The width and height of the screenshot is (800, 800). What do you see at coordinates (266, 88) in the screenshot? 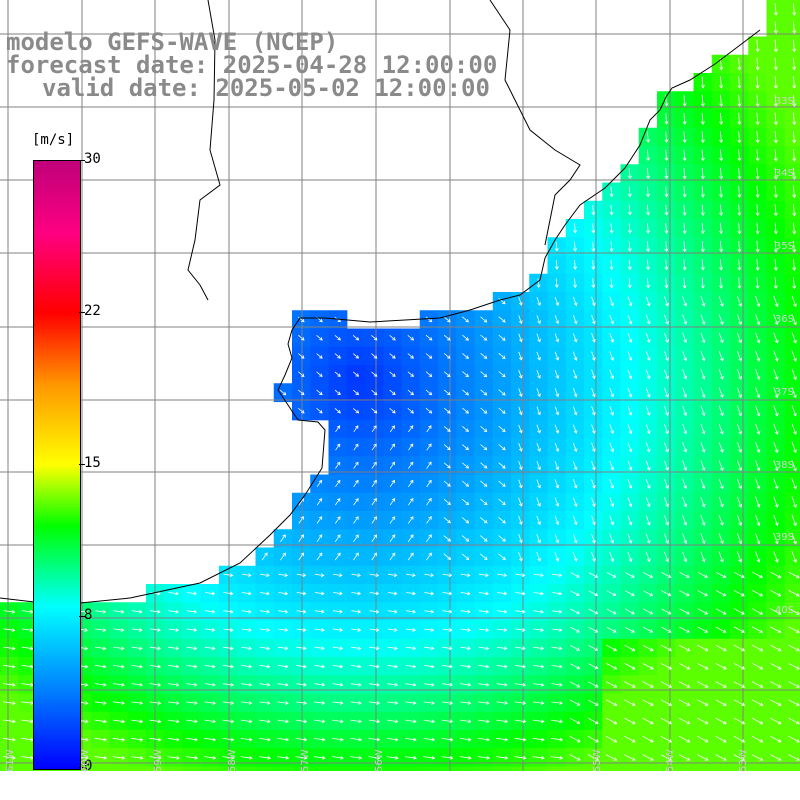
I see `valid-date: valid date: 2025-05-02 12:00:00` at bounding box center [266, 88].